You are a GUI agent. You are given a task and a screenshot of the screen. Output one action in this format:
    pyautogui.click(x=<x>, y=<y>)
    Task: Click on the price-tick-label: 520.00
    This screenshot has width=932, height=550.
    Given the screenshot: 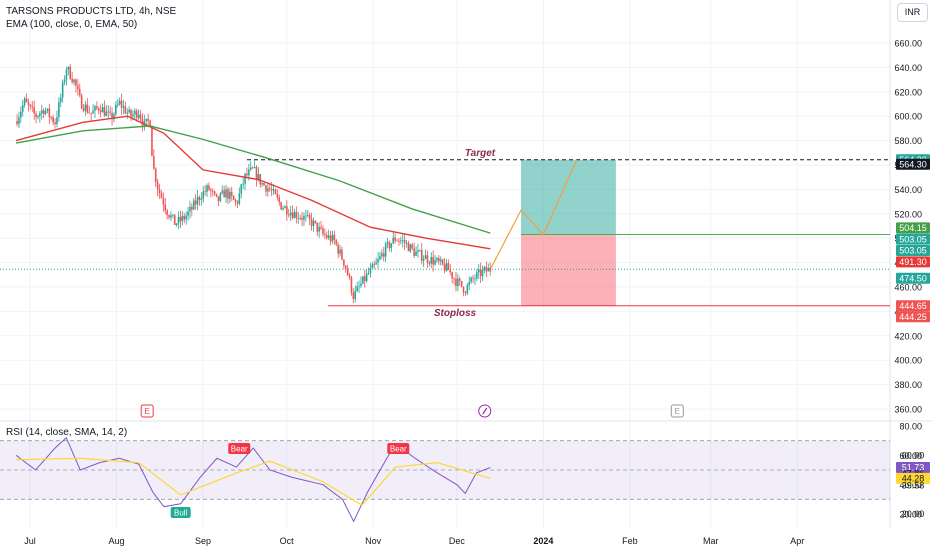 What is the action you would take?
    pyautogui.click(x=908, y=214)
    